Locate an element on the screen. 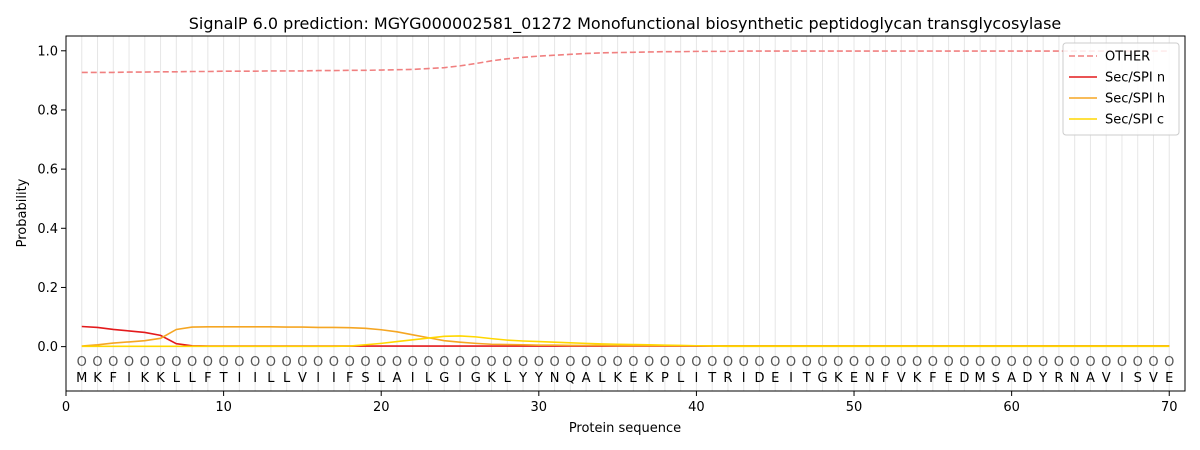 This screenshot has height=450, width=1200. legend-box is located at coordinates (1121, 89).